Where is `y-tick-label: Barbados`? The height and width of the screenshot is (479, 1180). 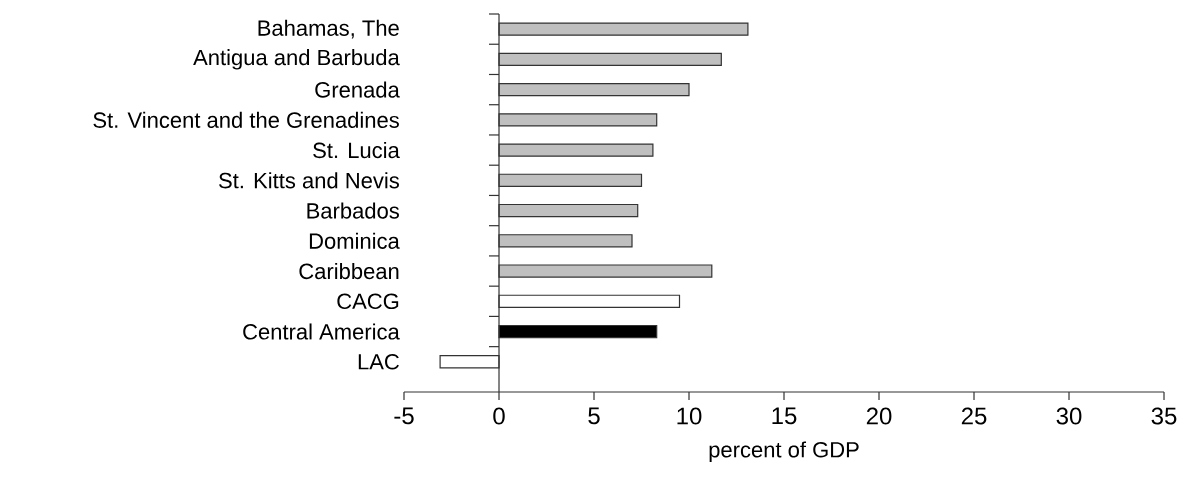 y-tick-label: Barbados is located at coordinates (353, 210).